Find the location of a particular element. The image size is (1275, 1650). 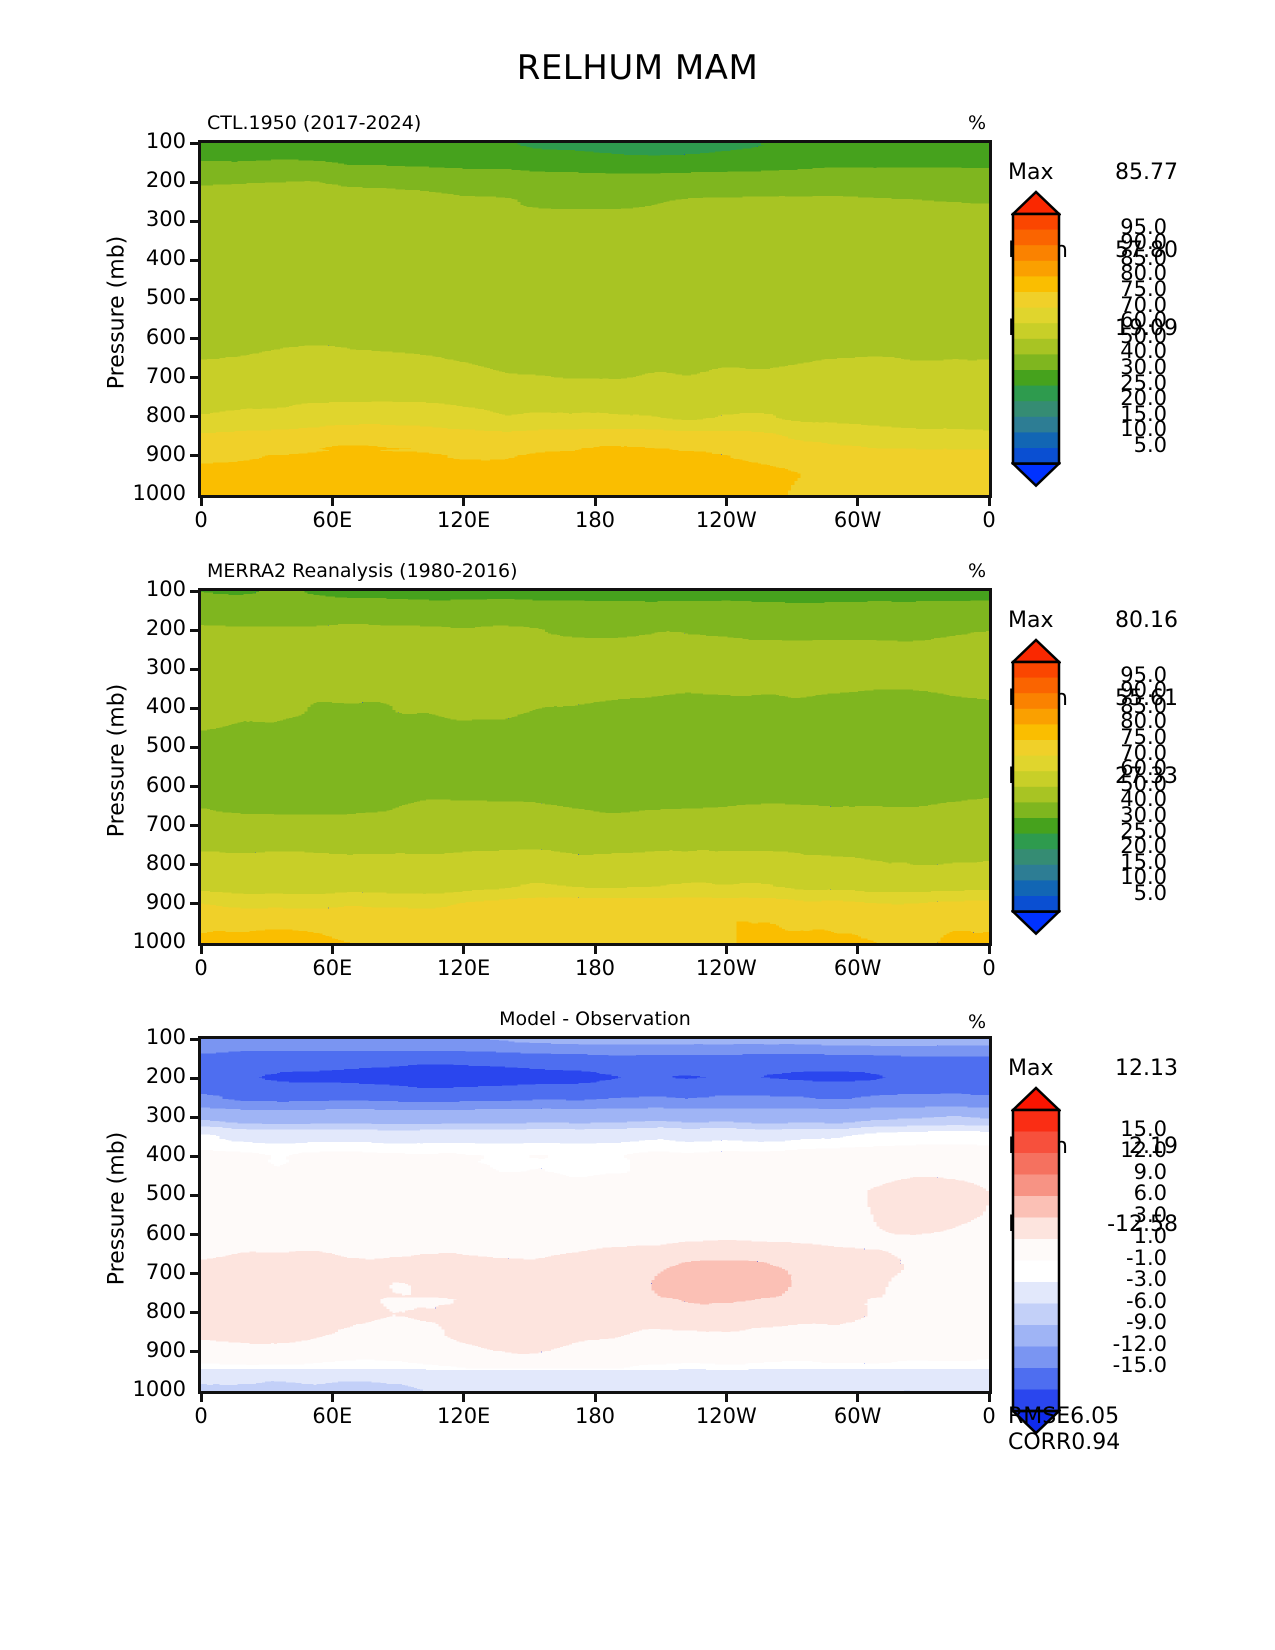

stat-value-min: -12.58 is located at coordinates (1142, 1224).